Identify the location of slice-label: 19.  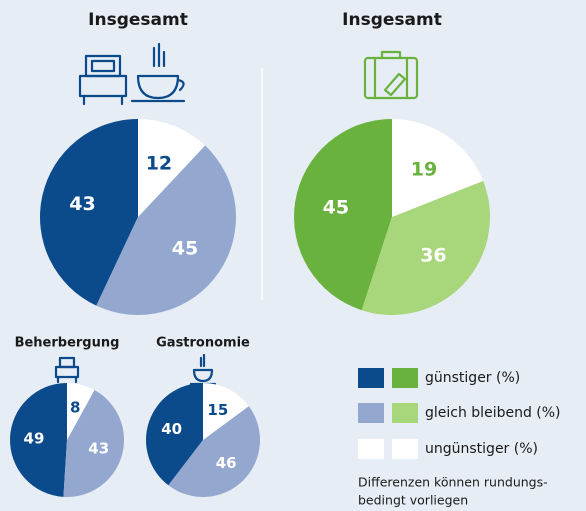
(424, 169).